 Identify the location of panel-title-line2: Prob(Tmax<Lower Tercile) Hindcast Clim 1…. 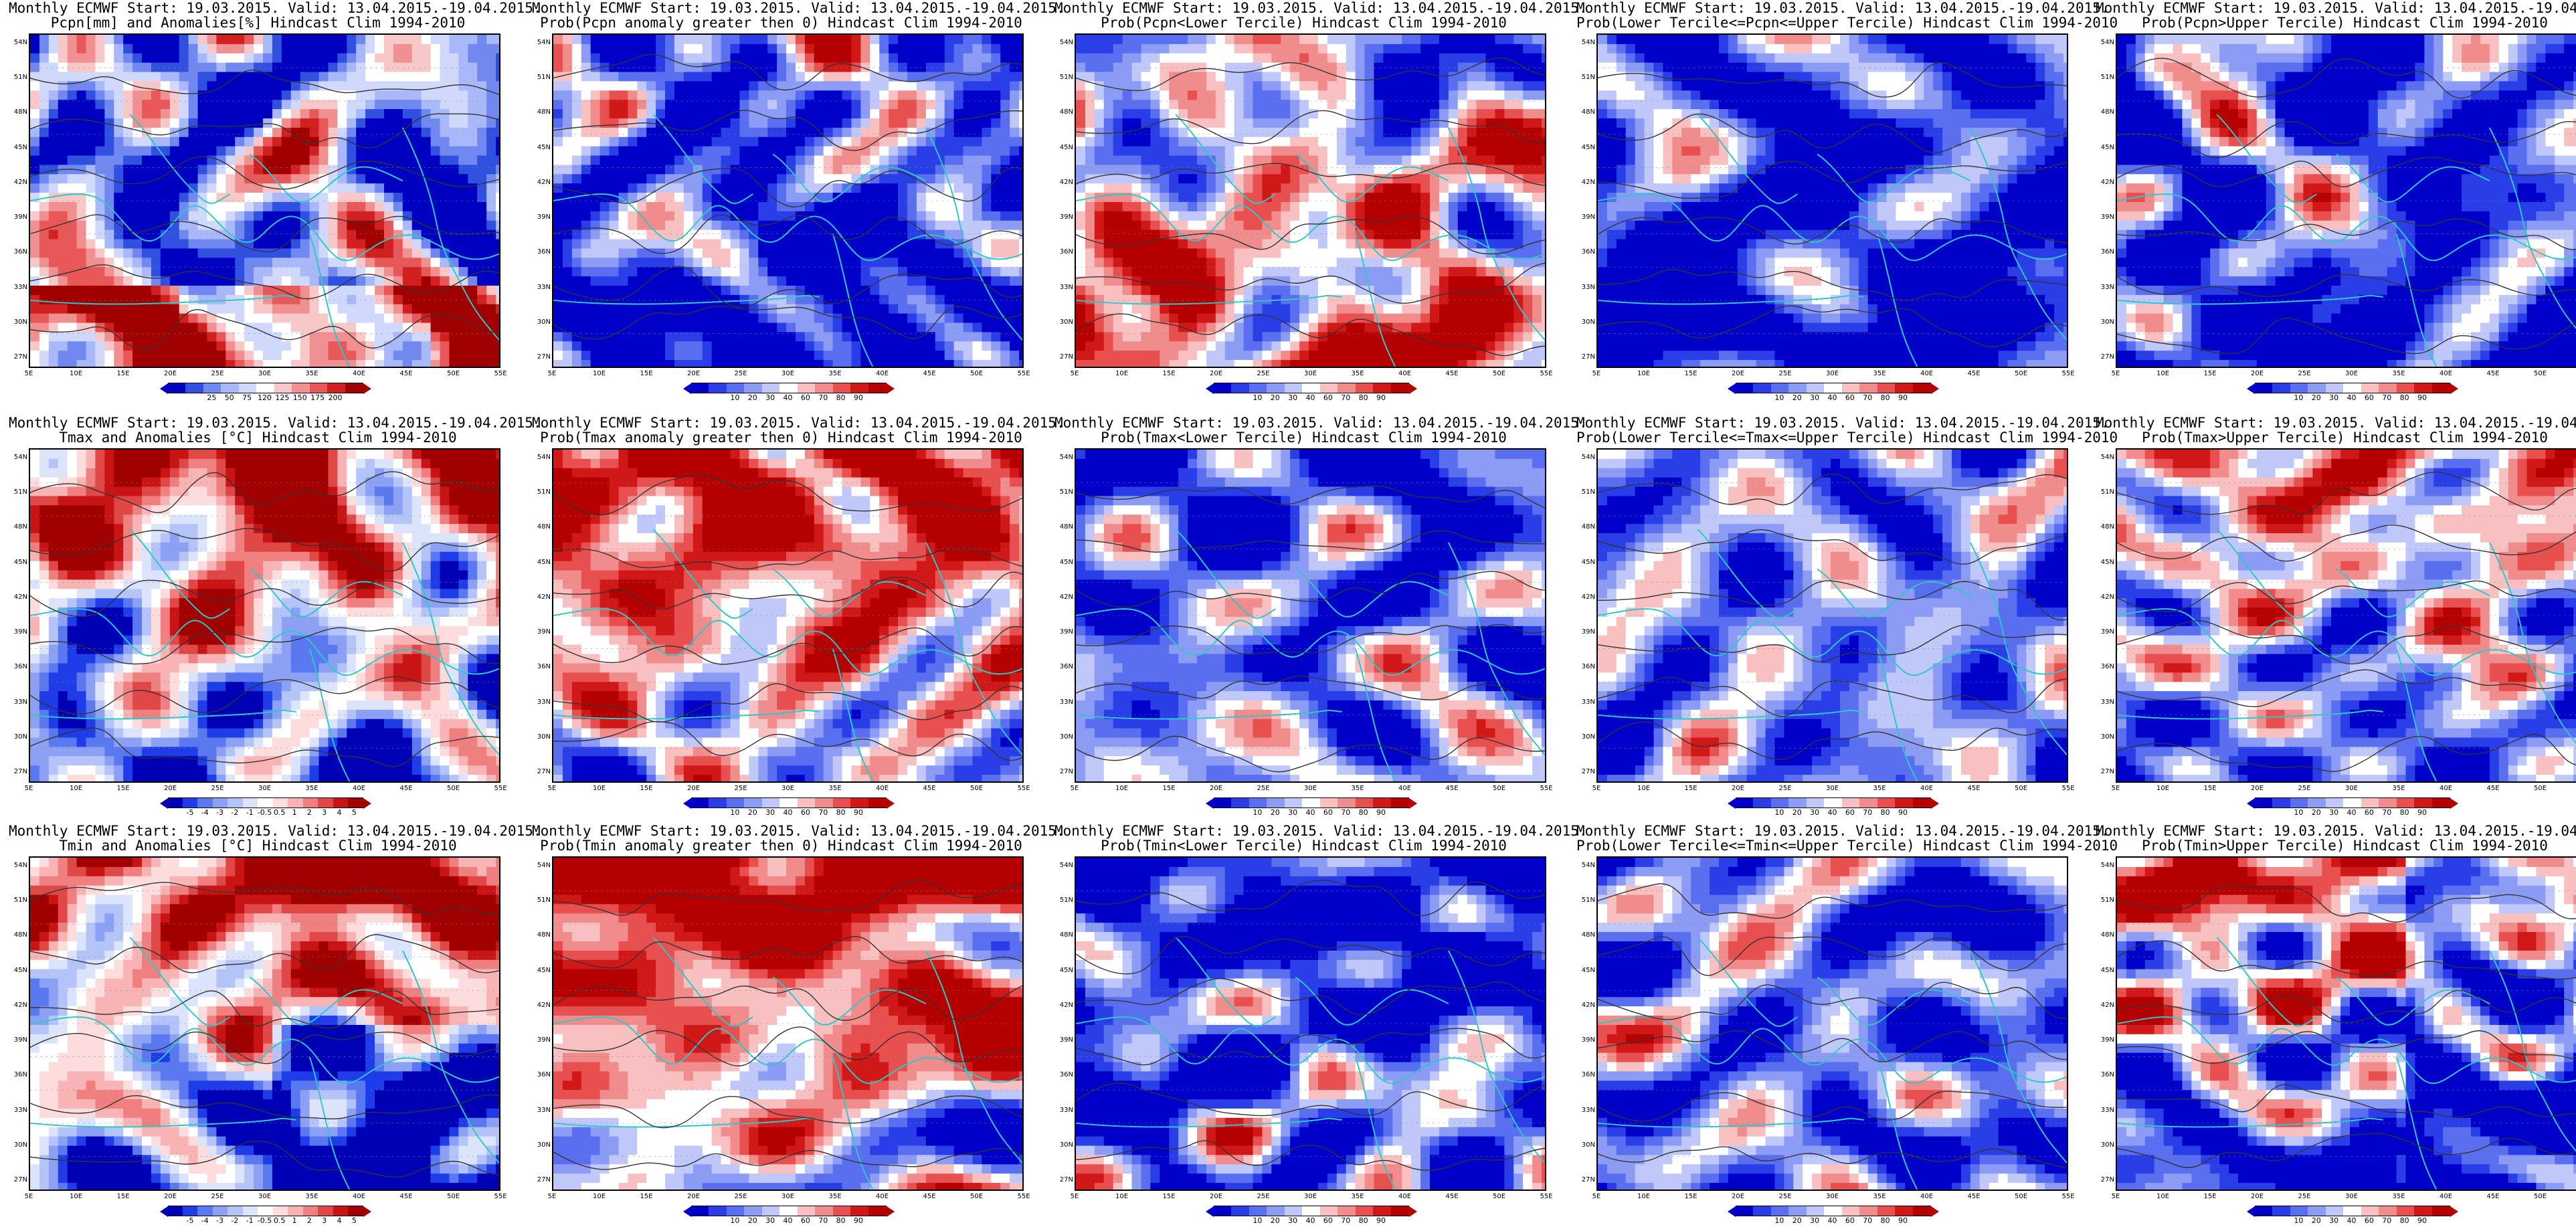
(1303, 438).